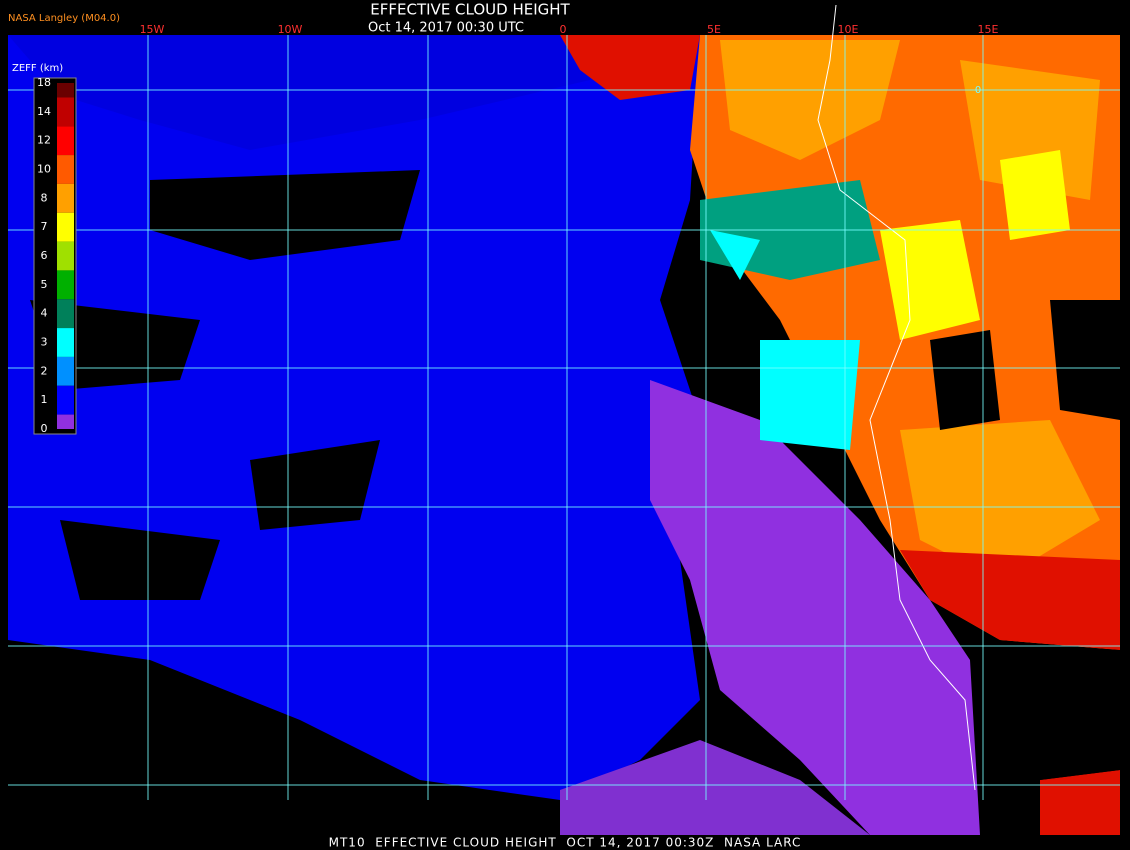 The width and height of the screenshot is (1130, 850). I want to click on source-label: NASA Langley (M04.0), so click(64, 18).